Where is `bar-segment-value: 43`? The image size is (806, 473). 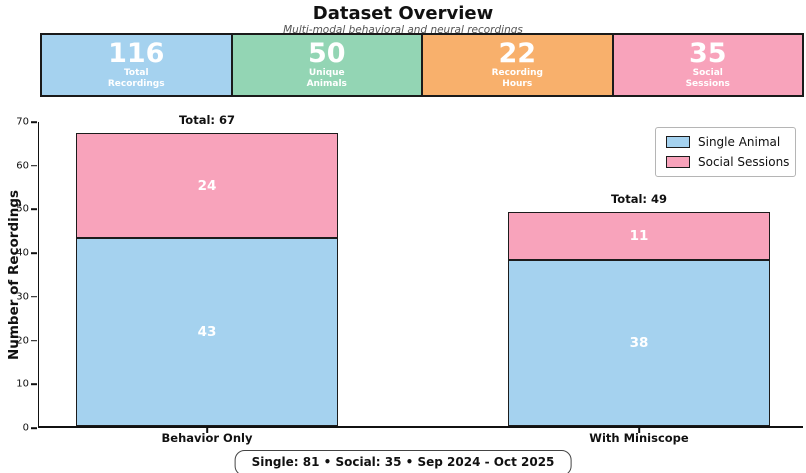
bar-segment-value: 43 is located at coordinates (207, 332).